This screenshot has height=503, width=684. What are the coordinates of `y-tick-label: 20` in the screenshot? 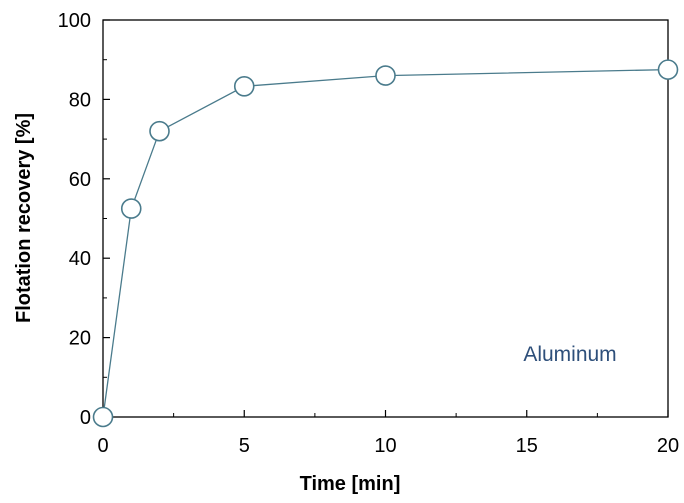 It's located at (80, 339).